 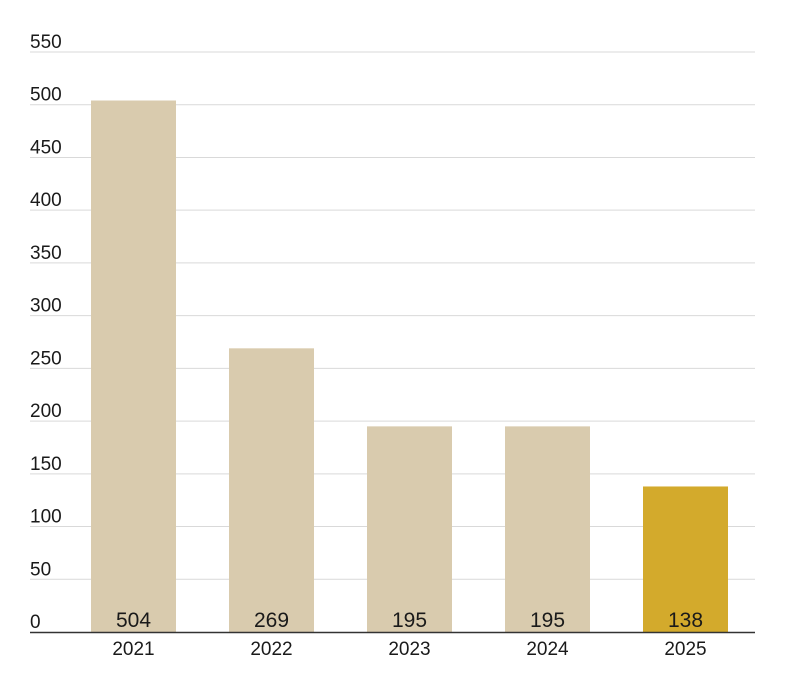 I want to click on data-label-2021: 504, so click(x=133, y=620).